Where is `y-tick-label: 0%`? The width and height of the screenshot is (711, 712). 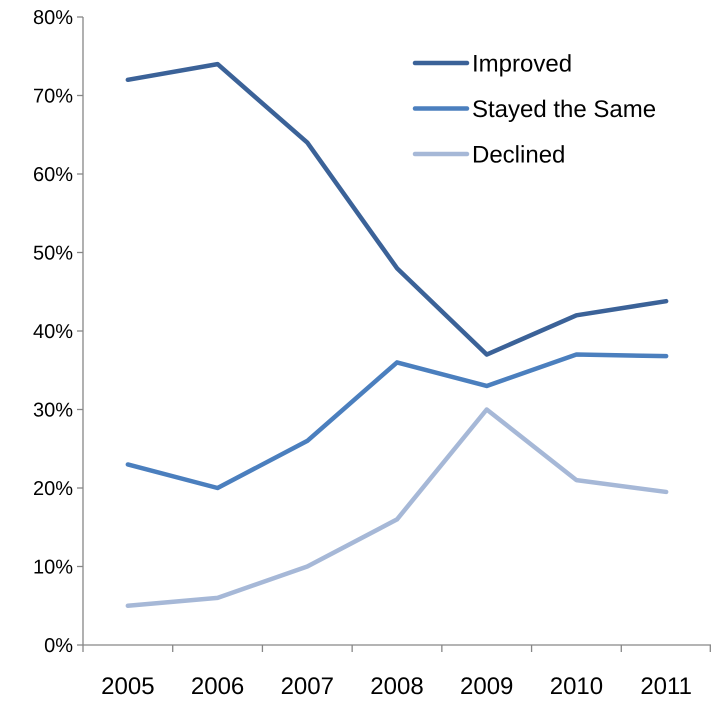
y-tick-label: 0% is located at coordinates (59, 646).